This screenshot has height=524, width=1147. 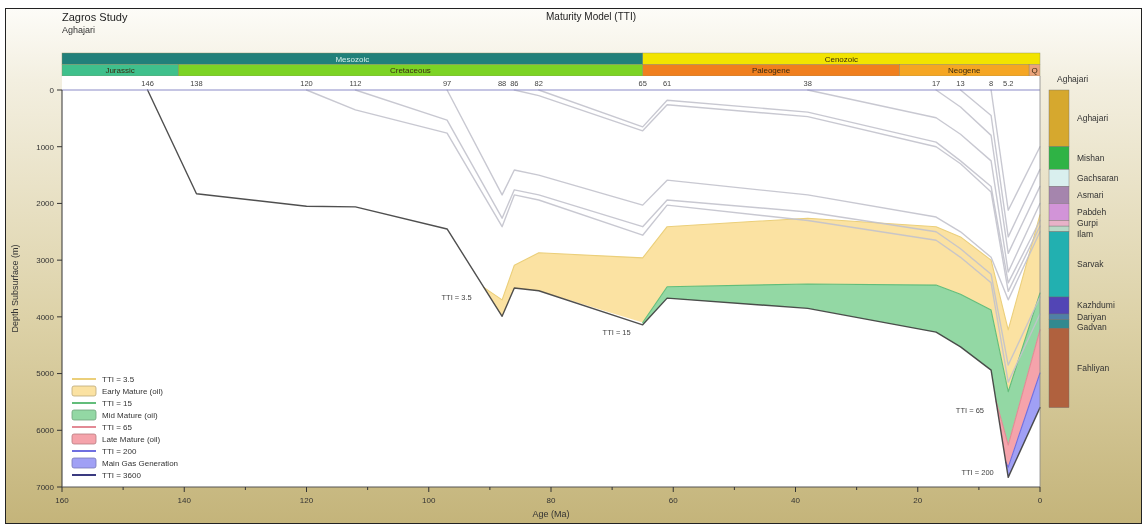 I want to click on series-label: Ilam, so click(x=1085, y=233).